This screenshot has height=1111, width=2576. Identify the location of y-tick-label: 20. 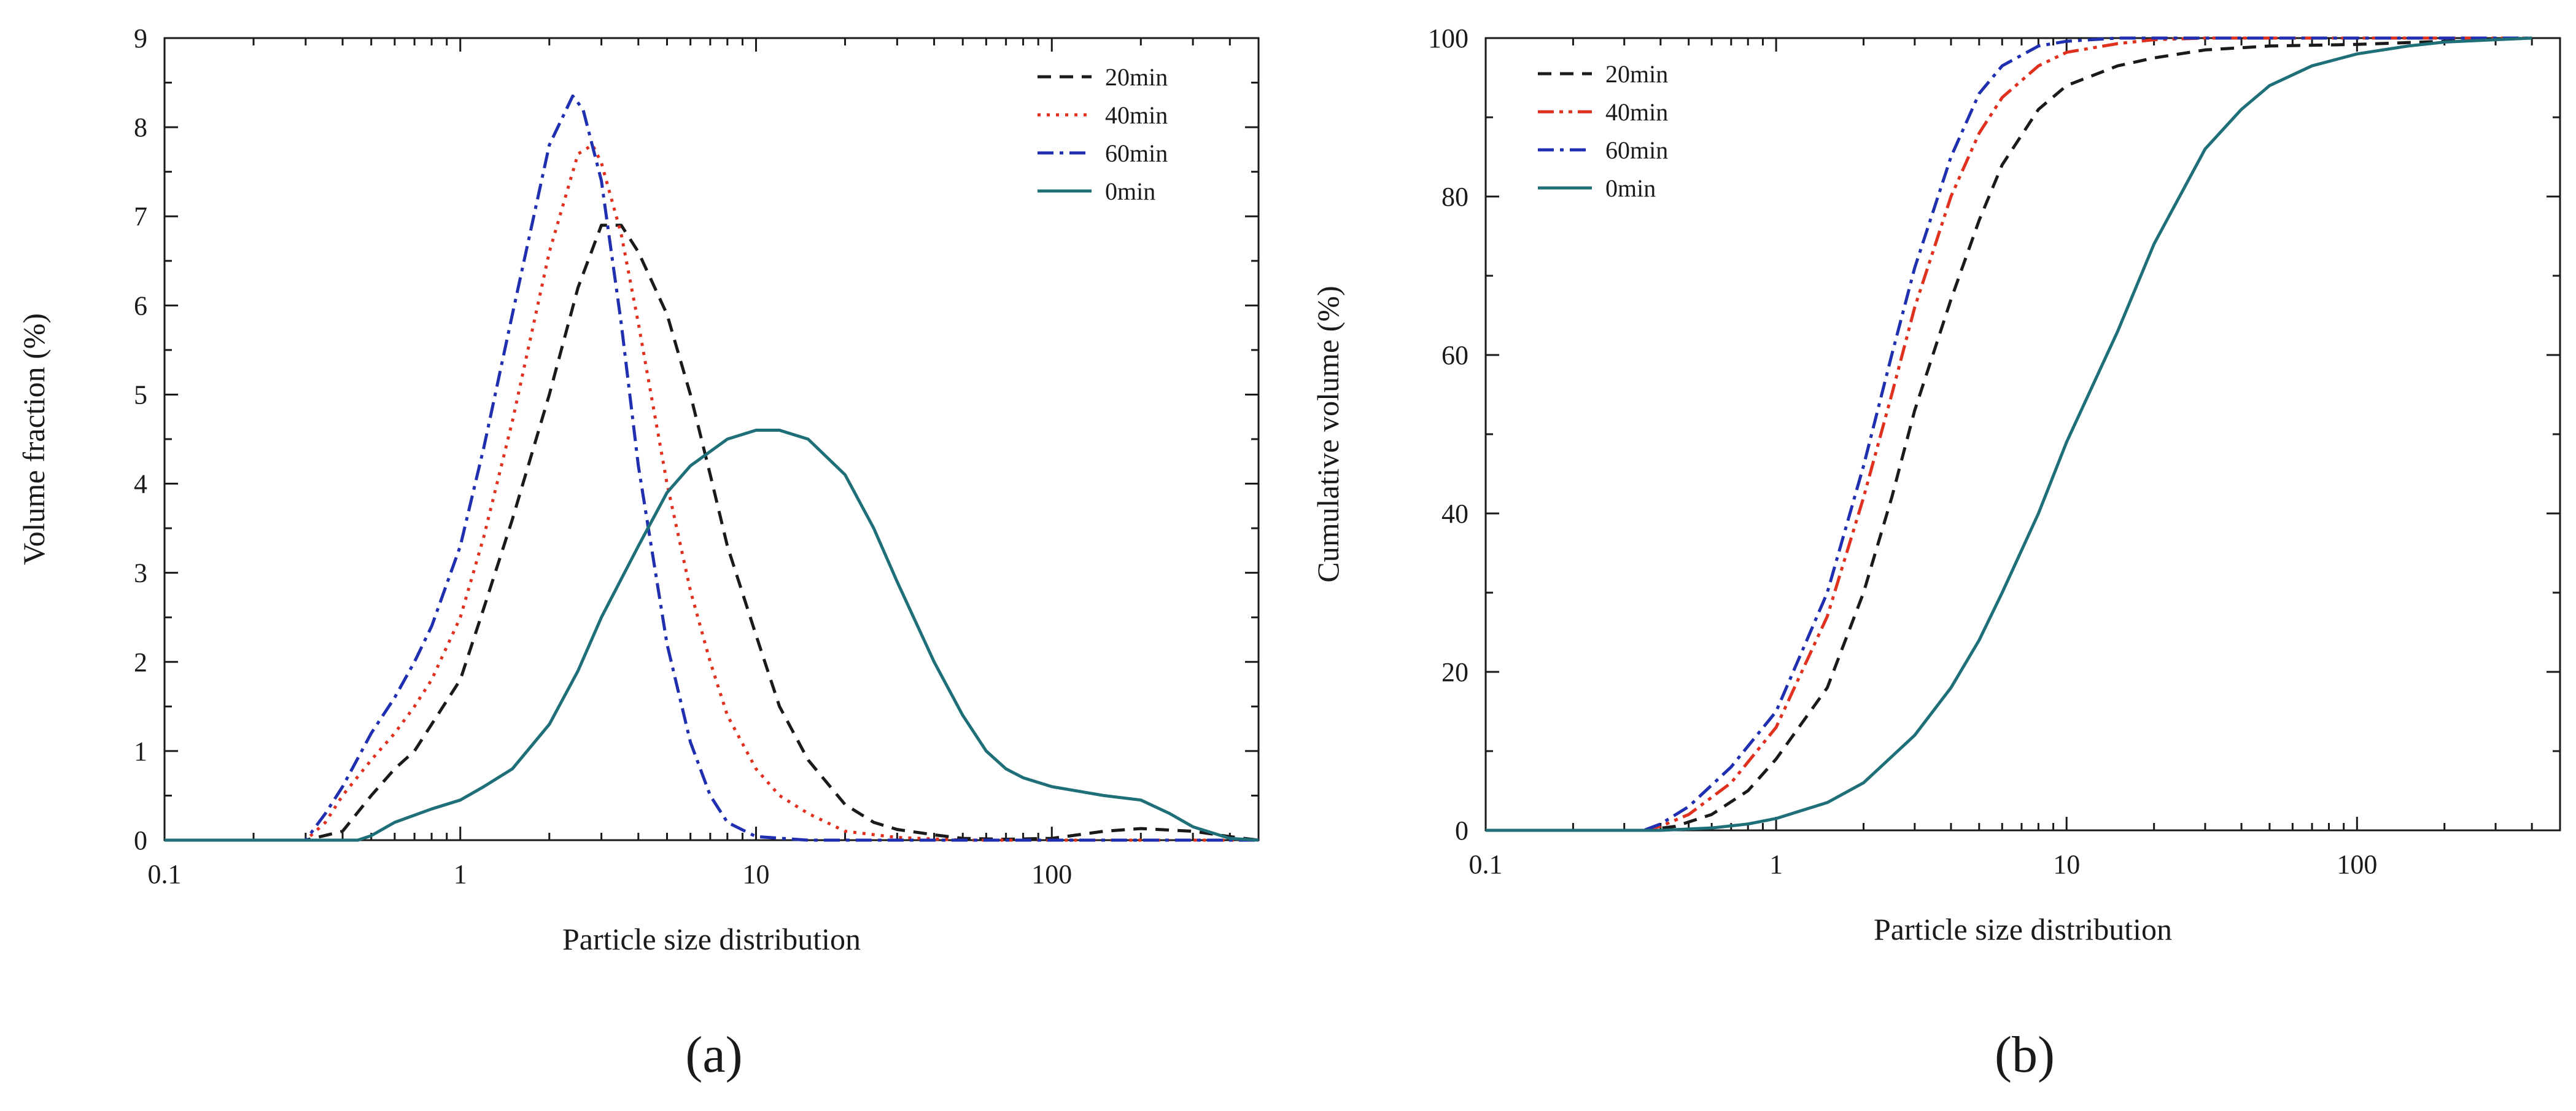
(1454, 672).